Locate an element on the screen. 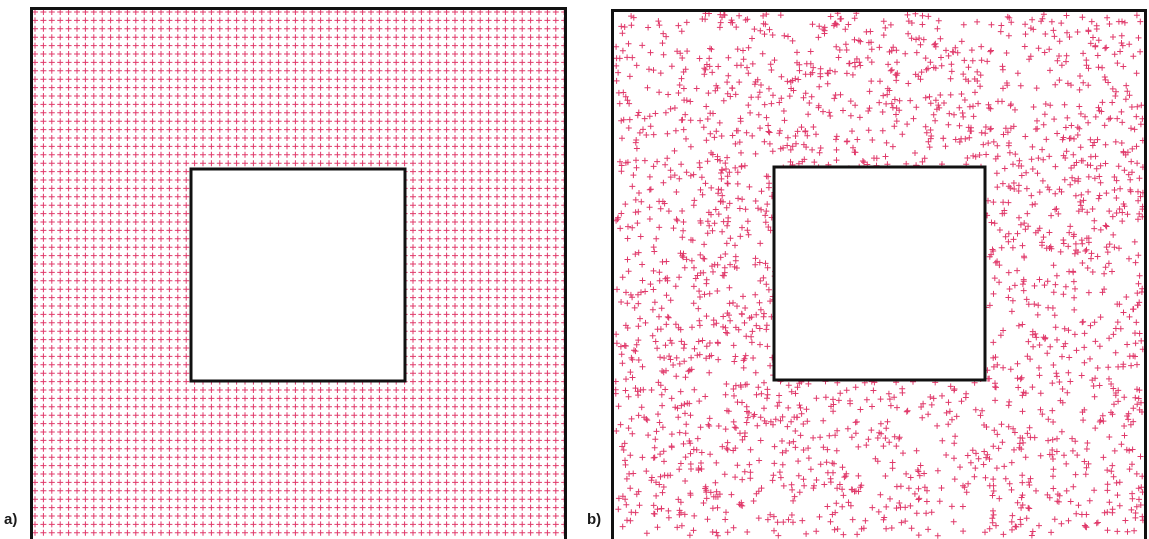 The height and width of the screenshot is (539, 1149). panel-b-hole is located at coordinates (879, 273).